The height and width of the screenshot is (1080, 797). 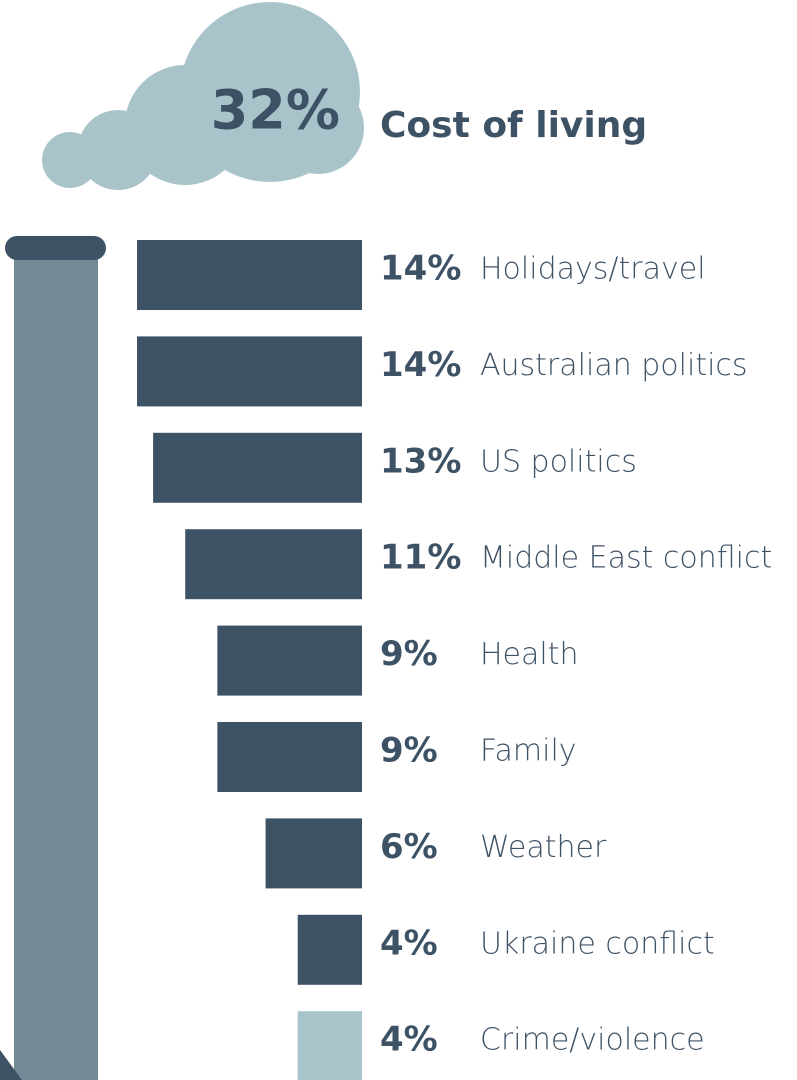 What do you see at coordinates (592, 1040) in the screenshot?
I see `category-label: Crime/violence` at bounding box center [592, 1040].